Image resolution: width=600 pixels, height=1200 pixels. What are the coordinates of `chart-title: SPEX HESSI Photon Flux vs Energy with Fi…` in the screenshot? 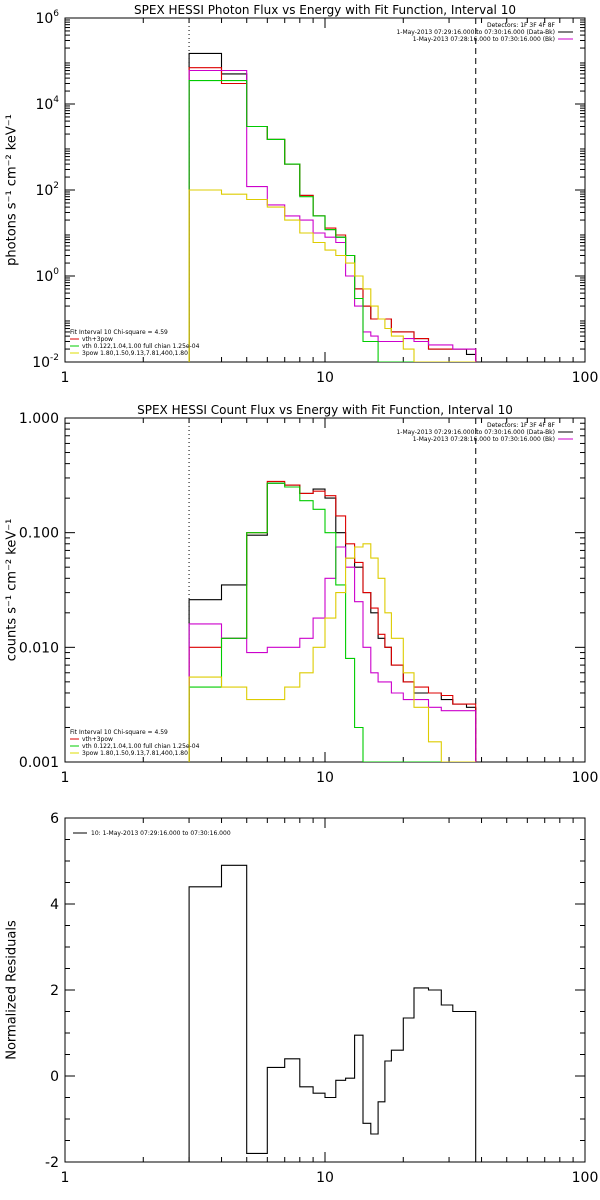 It's located at (325, 10).